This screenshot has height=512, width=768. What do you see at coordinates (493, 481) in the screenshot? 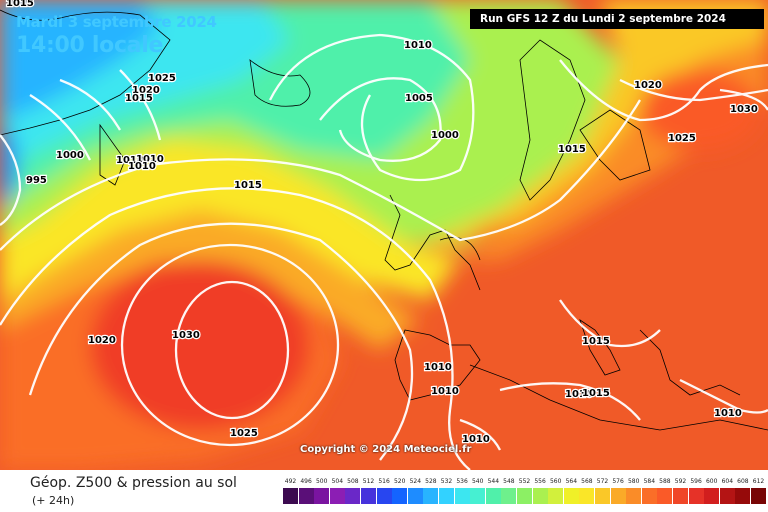
I see `legend-tick-label: 544` at bounding box center [493, 481].